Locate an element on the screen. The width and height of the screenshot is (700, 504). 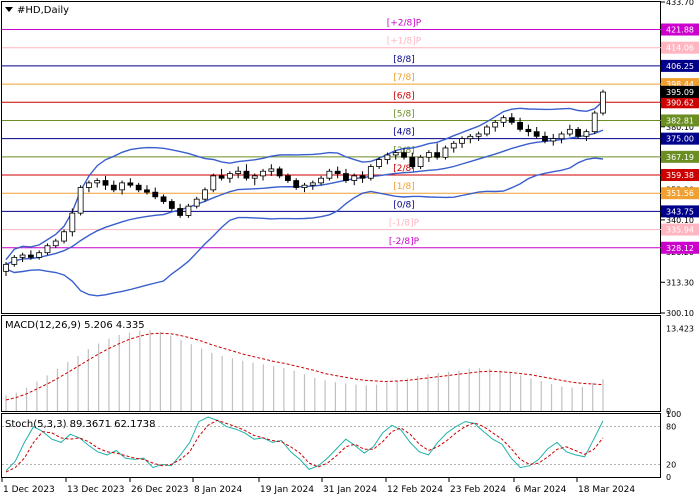
price-tag-text: 343.75 is located at coordinates (680, 211).